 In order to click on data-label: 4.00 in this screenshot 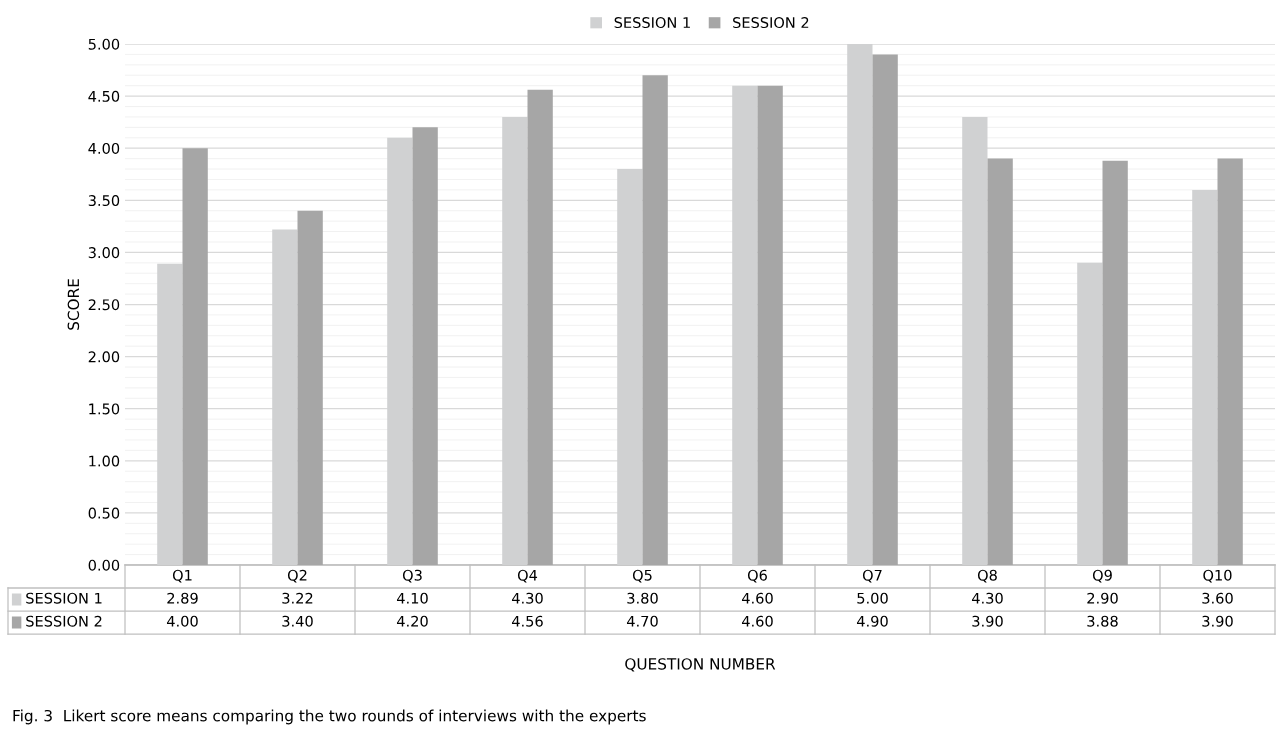, I will do `click(182, 621)`.